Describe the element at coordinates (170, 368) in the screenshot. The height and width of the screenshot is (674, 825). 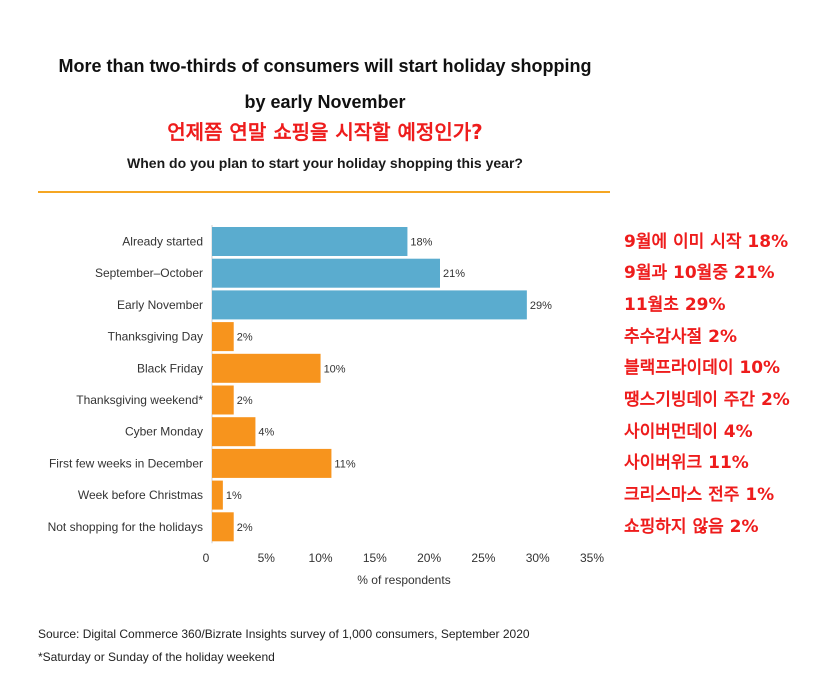
I see `category-label: Black Friday` at that location.